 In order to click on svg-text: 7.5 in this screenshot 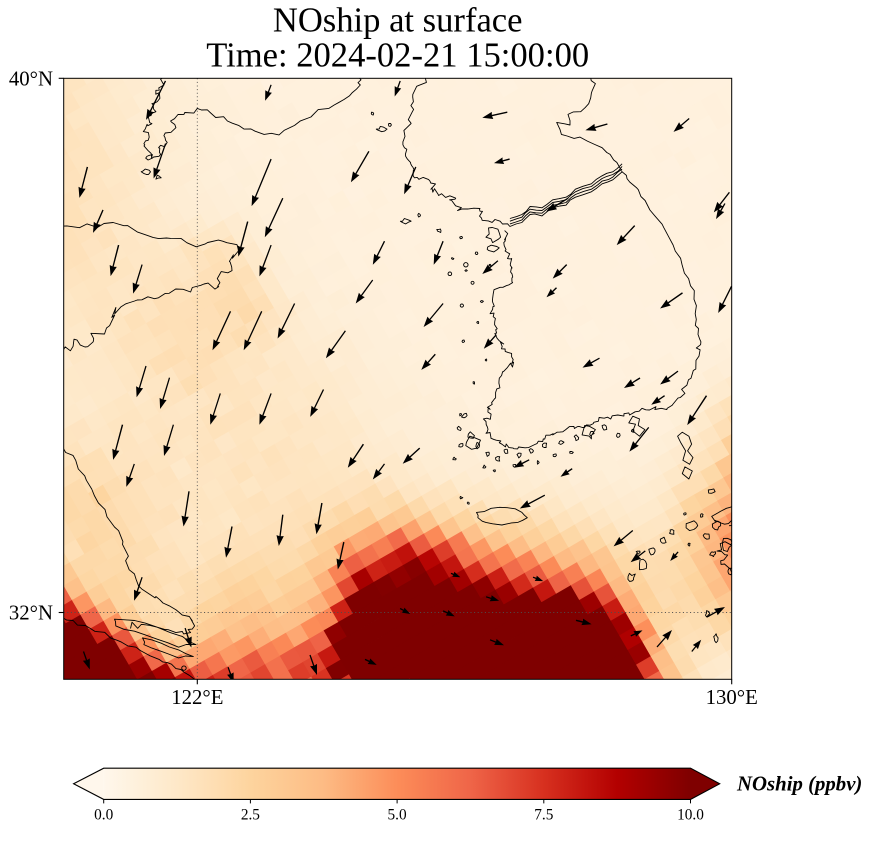, I will do `click(543, 815)`.